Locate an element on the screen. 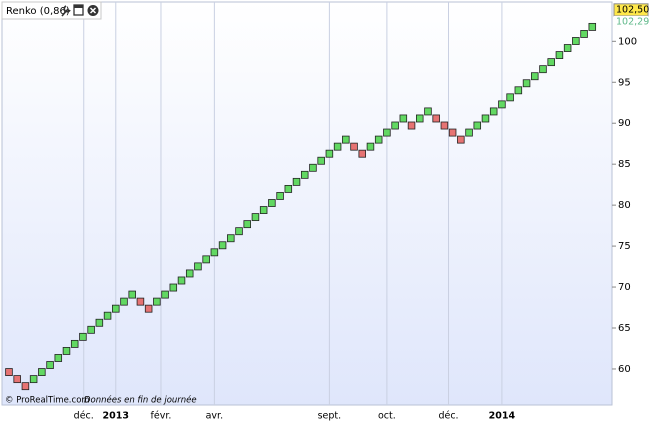 This screenshot has height=424, width=649. x-tick-label: févr. is located at coordinates (161, 416).